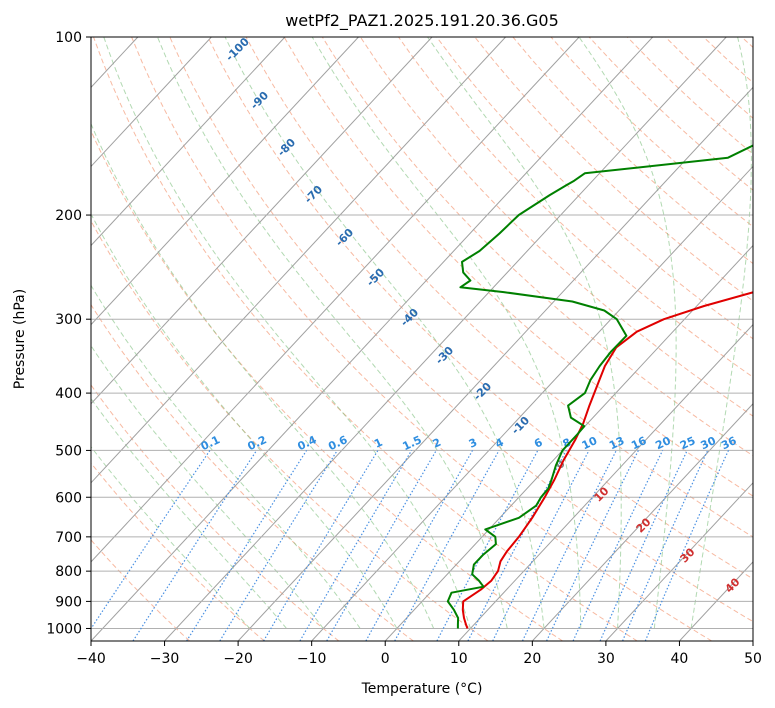 This screenshot has width=775, height=708. I want to click on x-axis: −40 −30 −20 −10 0 10 20 30 40 50, so click(419, 654).